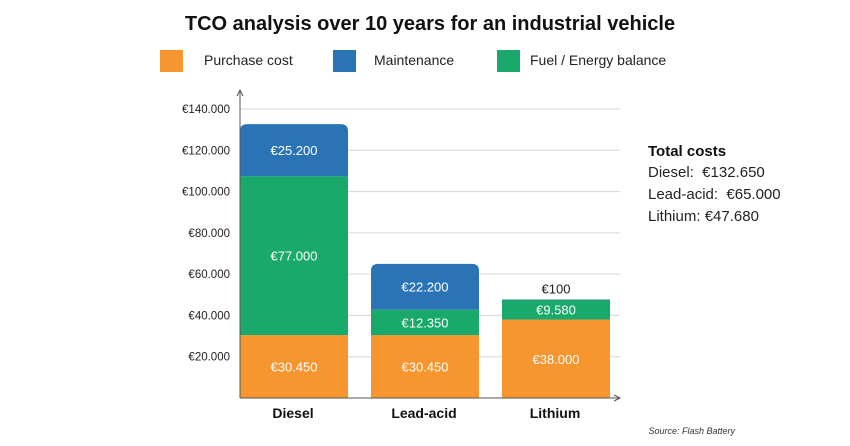  I want to click on bar-value-label: €22.200, so click(425, 287).